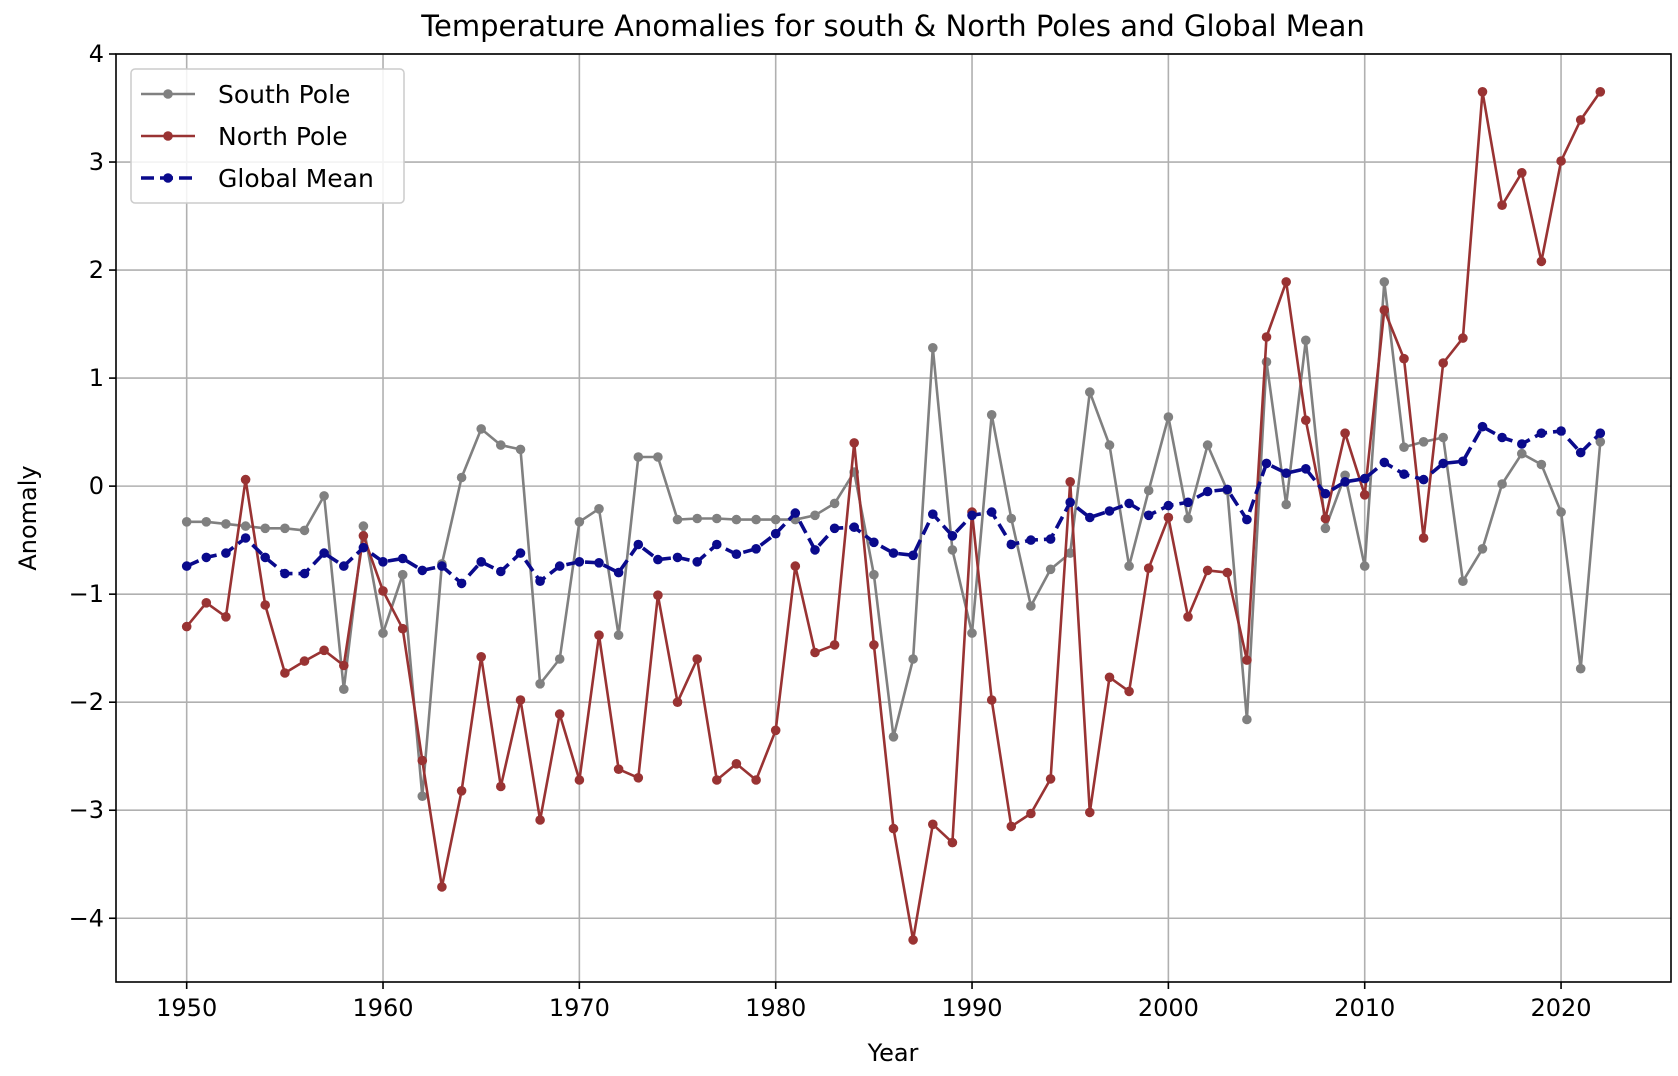  I want to click on legend-item-north-pole: North Pole, so click(244, 136).